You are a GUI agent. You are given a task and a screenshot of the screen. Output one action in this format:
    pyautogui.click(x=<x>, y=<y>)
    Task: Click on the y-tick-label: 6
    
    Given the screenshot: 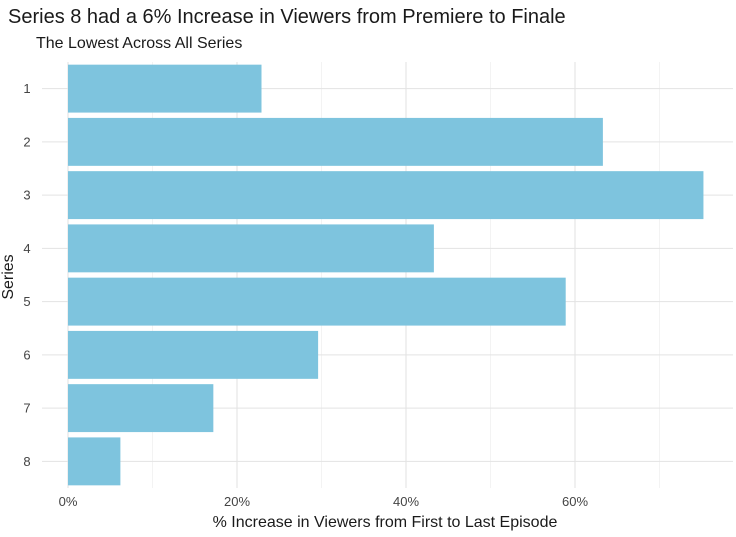 What is the action you would take?
    pyautogui.click(x=26, y=354)
    